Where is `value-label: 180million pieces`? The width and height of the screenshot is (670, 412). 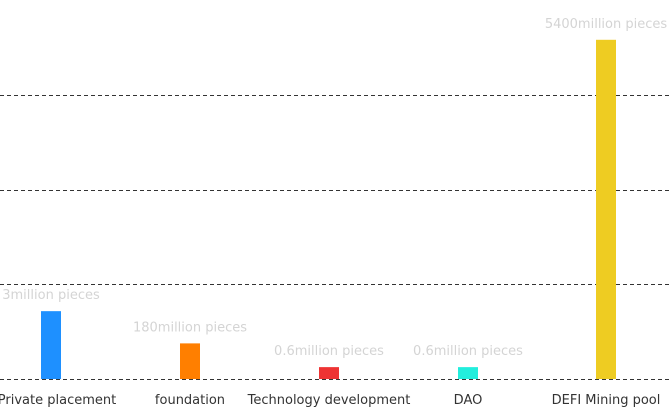
value-label: 180million pieces is located at coordinates (190, 327).